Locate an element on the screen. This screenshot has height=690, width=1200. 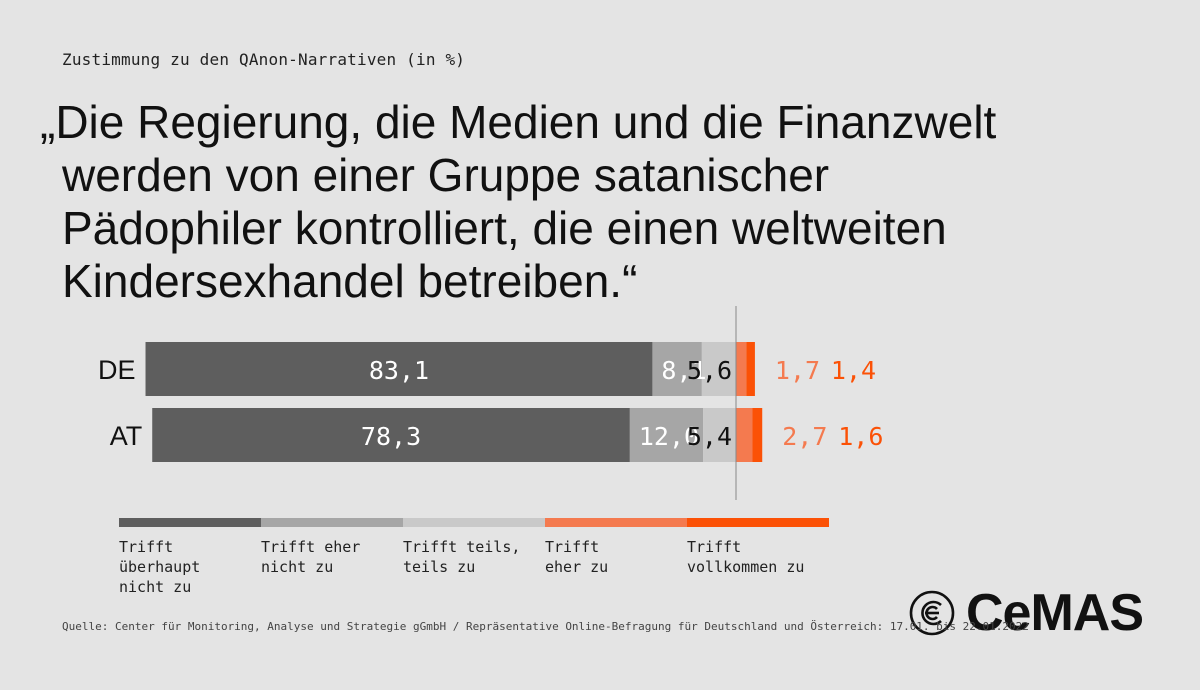
data-label-at-4: 2,7 is located at coordinates (804, 436).